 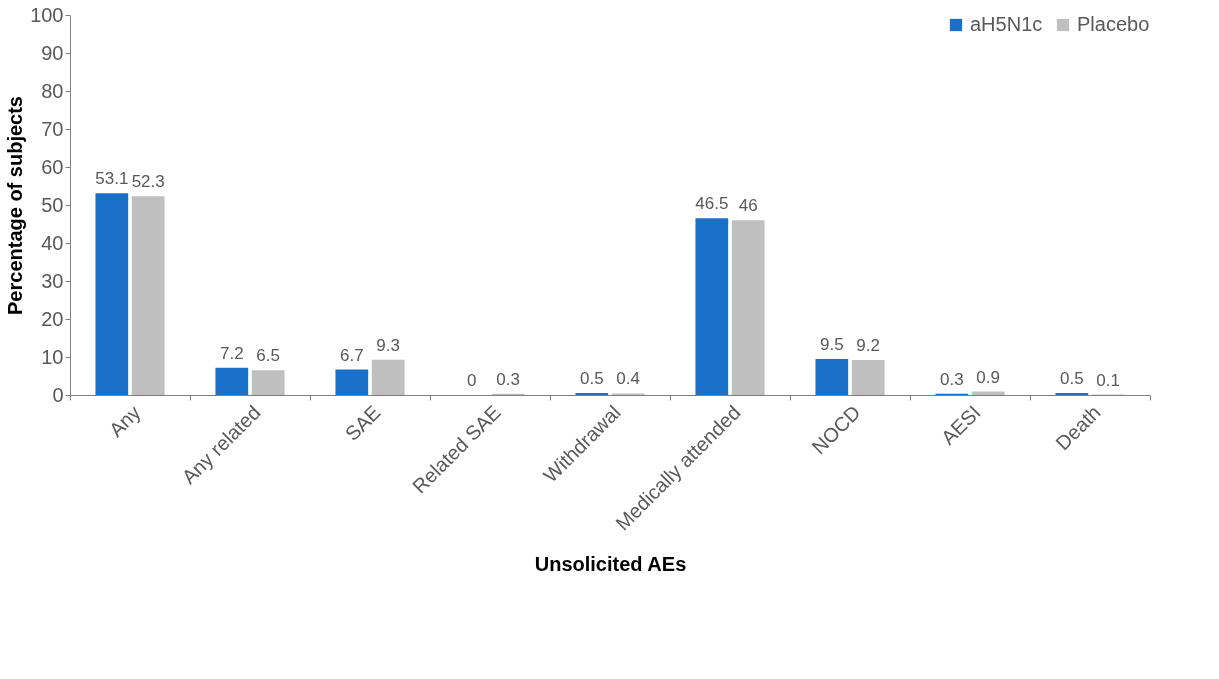 I want to click on data-label: 0.9, so click(x=988, y=377).